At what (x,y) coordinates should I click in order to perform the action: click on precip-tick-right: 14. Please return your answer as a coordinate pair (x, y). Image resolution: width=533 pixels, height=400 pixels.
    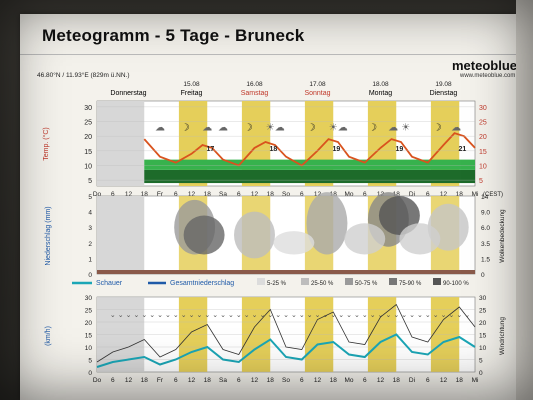
    Looking at the image, I should click on (485, 197).